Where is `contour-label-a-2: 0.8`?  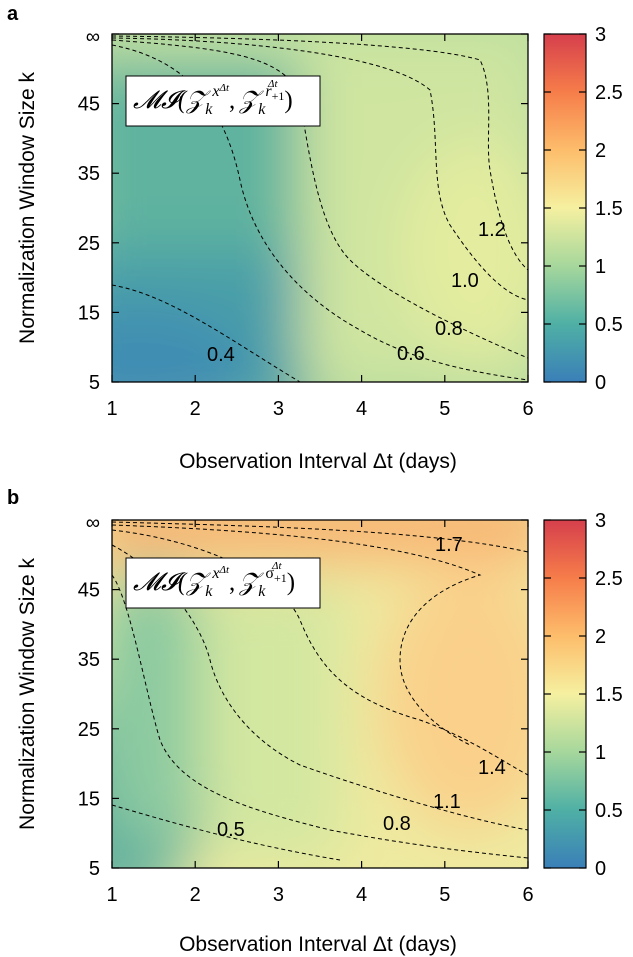 contour-label-a-2: 0.8 is located at coordinates (449, 329).